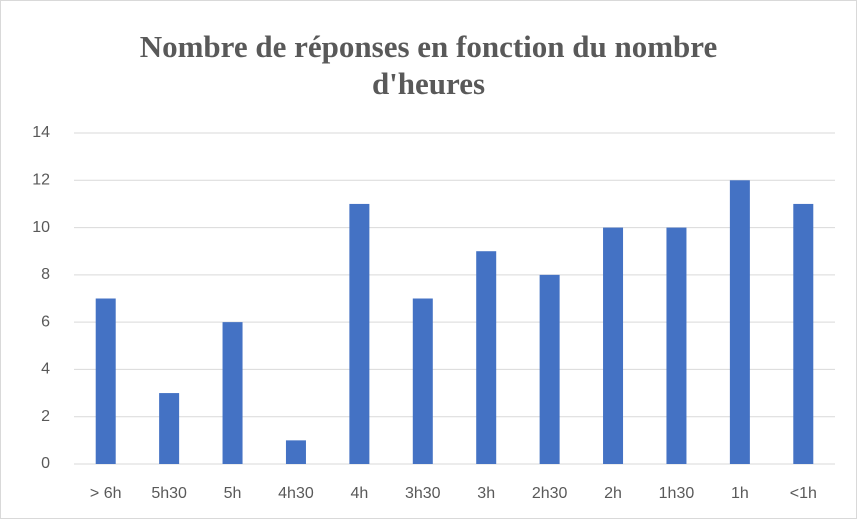  I want to click on x-tick-label: 2h30, so click(550, 493).